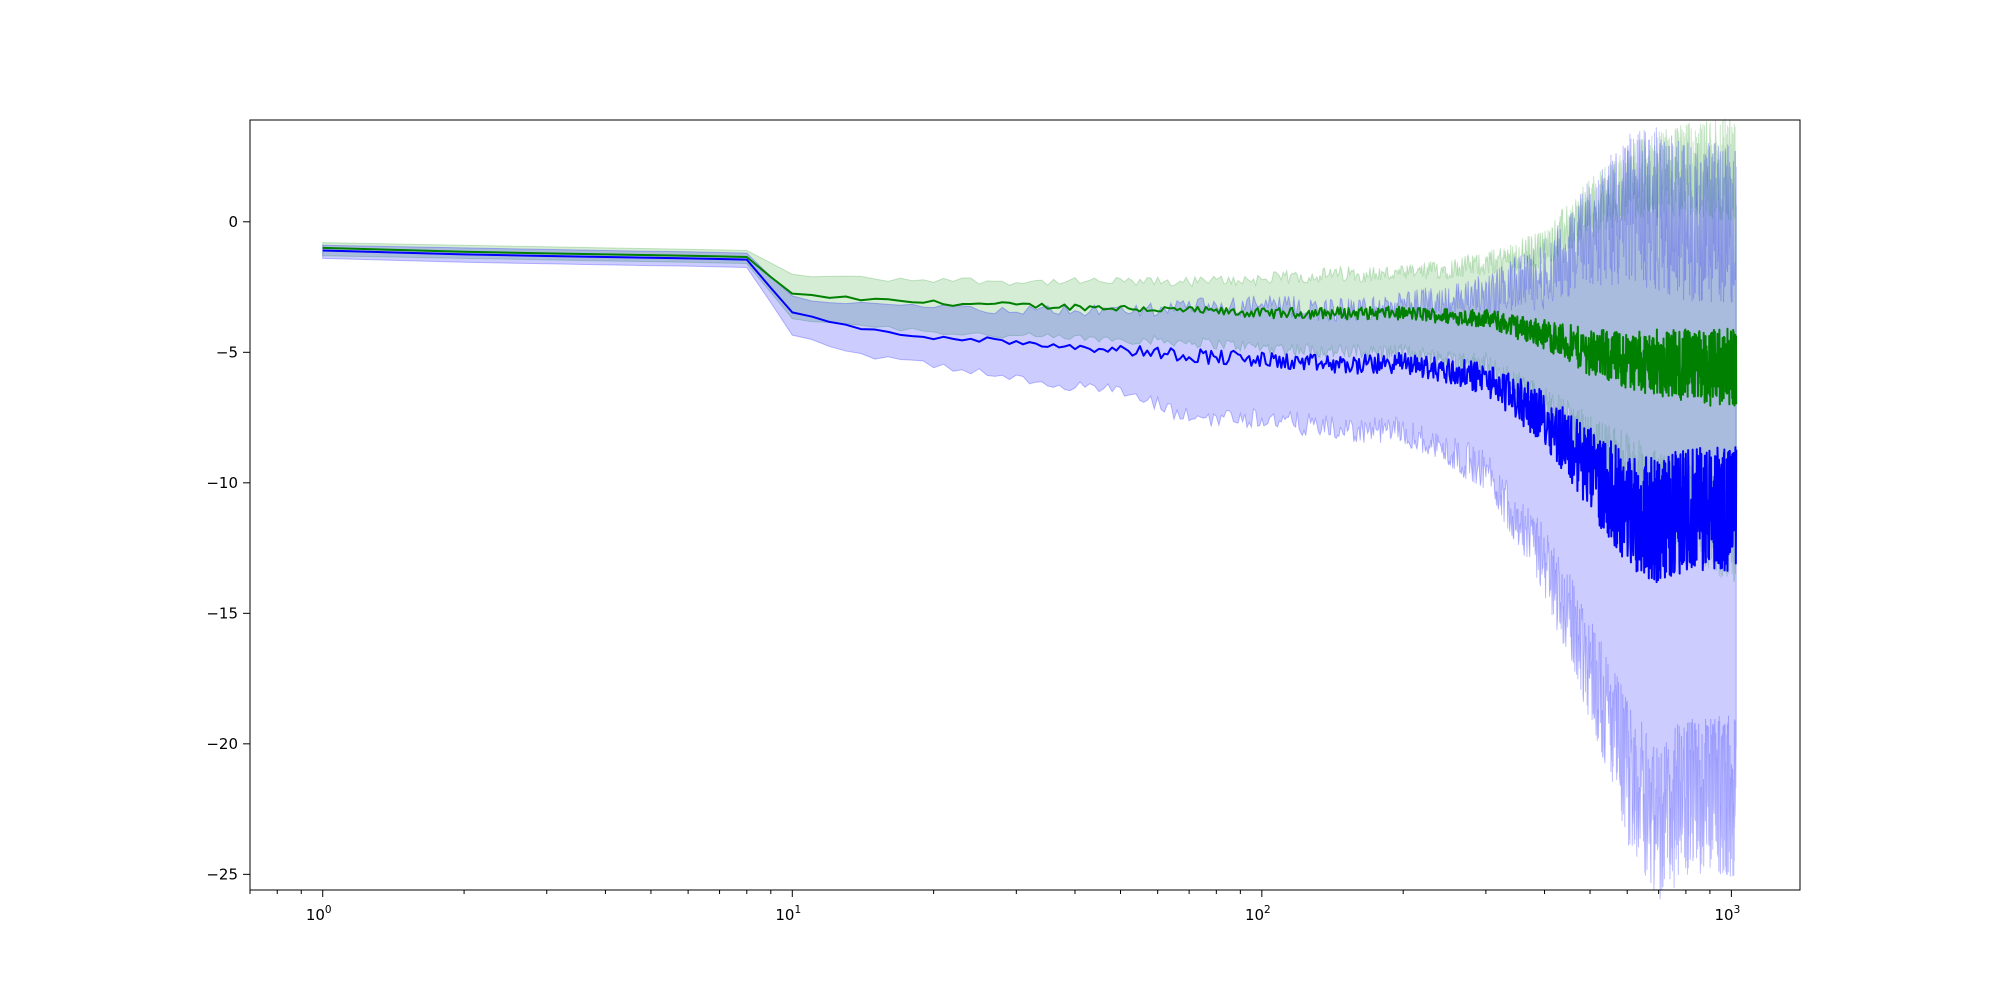 The image size is (2000, 1004). What do you see at coordinates (233, 222) in the screenshot?
I see `y-tick-label: 0` at bounding box center [233, 222].